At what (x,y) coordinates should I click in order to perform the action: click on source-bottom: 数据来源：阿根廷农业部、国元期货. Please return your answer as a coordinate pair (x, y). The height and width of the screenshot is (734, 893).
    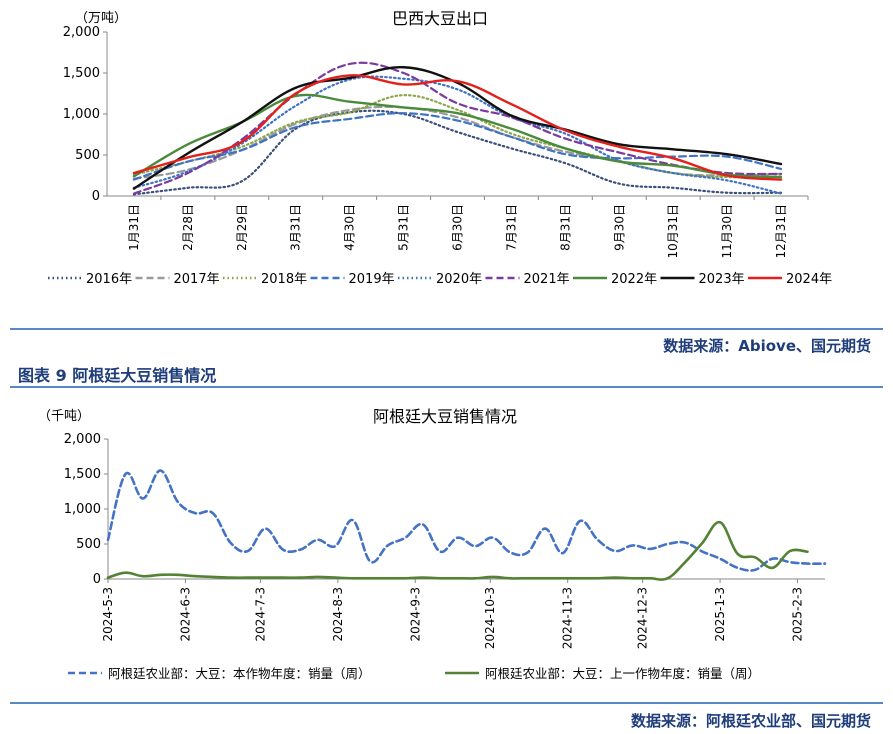
    Looking at the image, I should click on (750, 721).